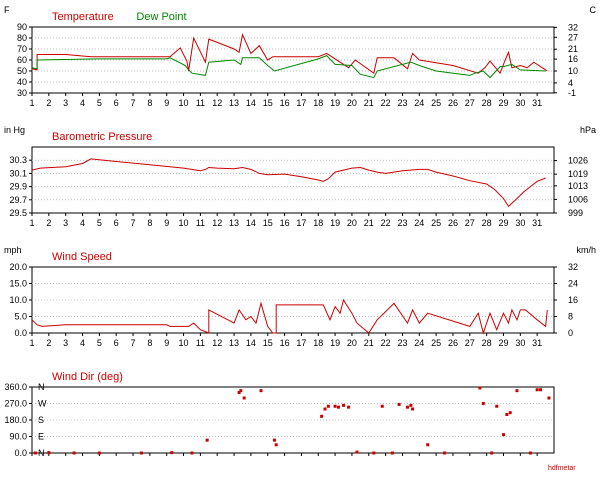 This screenshot has height=480, width=600. What do you see at coordinates (149, 103) in the screenshot?
I see `xtick-label-temp: 8` at bounding box center [149, 103].